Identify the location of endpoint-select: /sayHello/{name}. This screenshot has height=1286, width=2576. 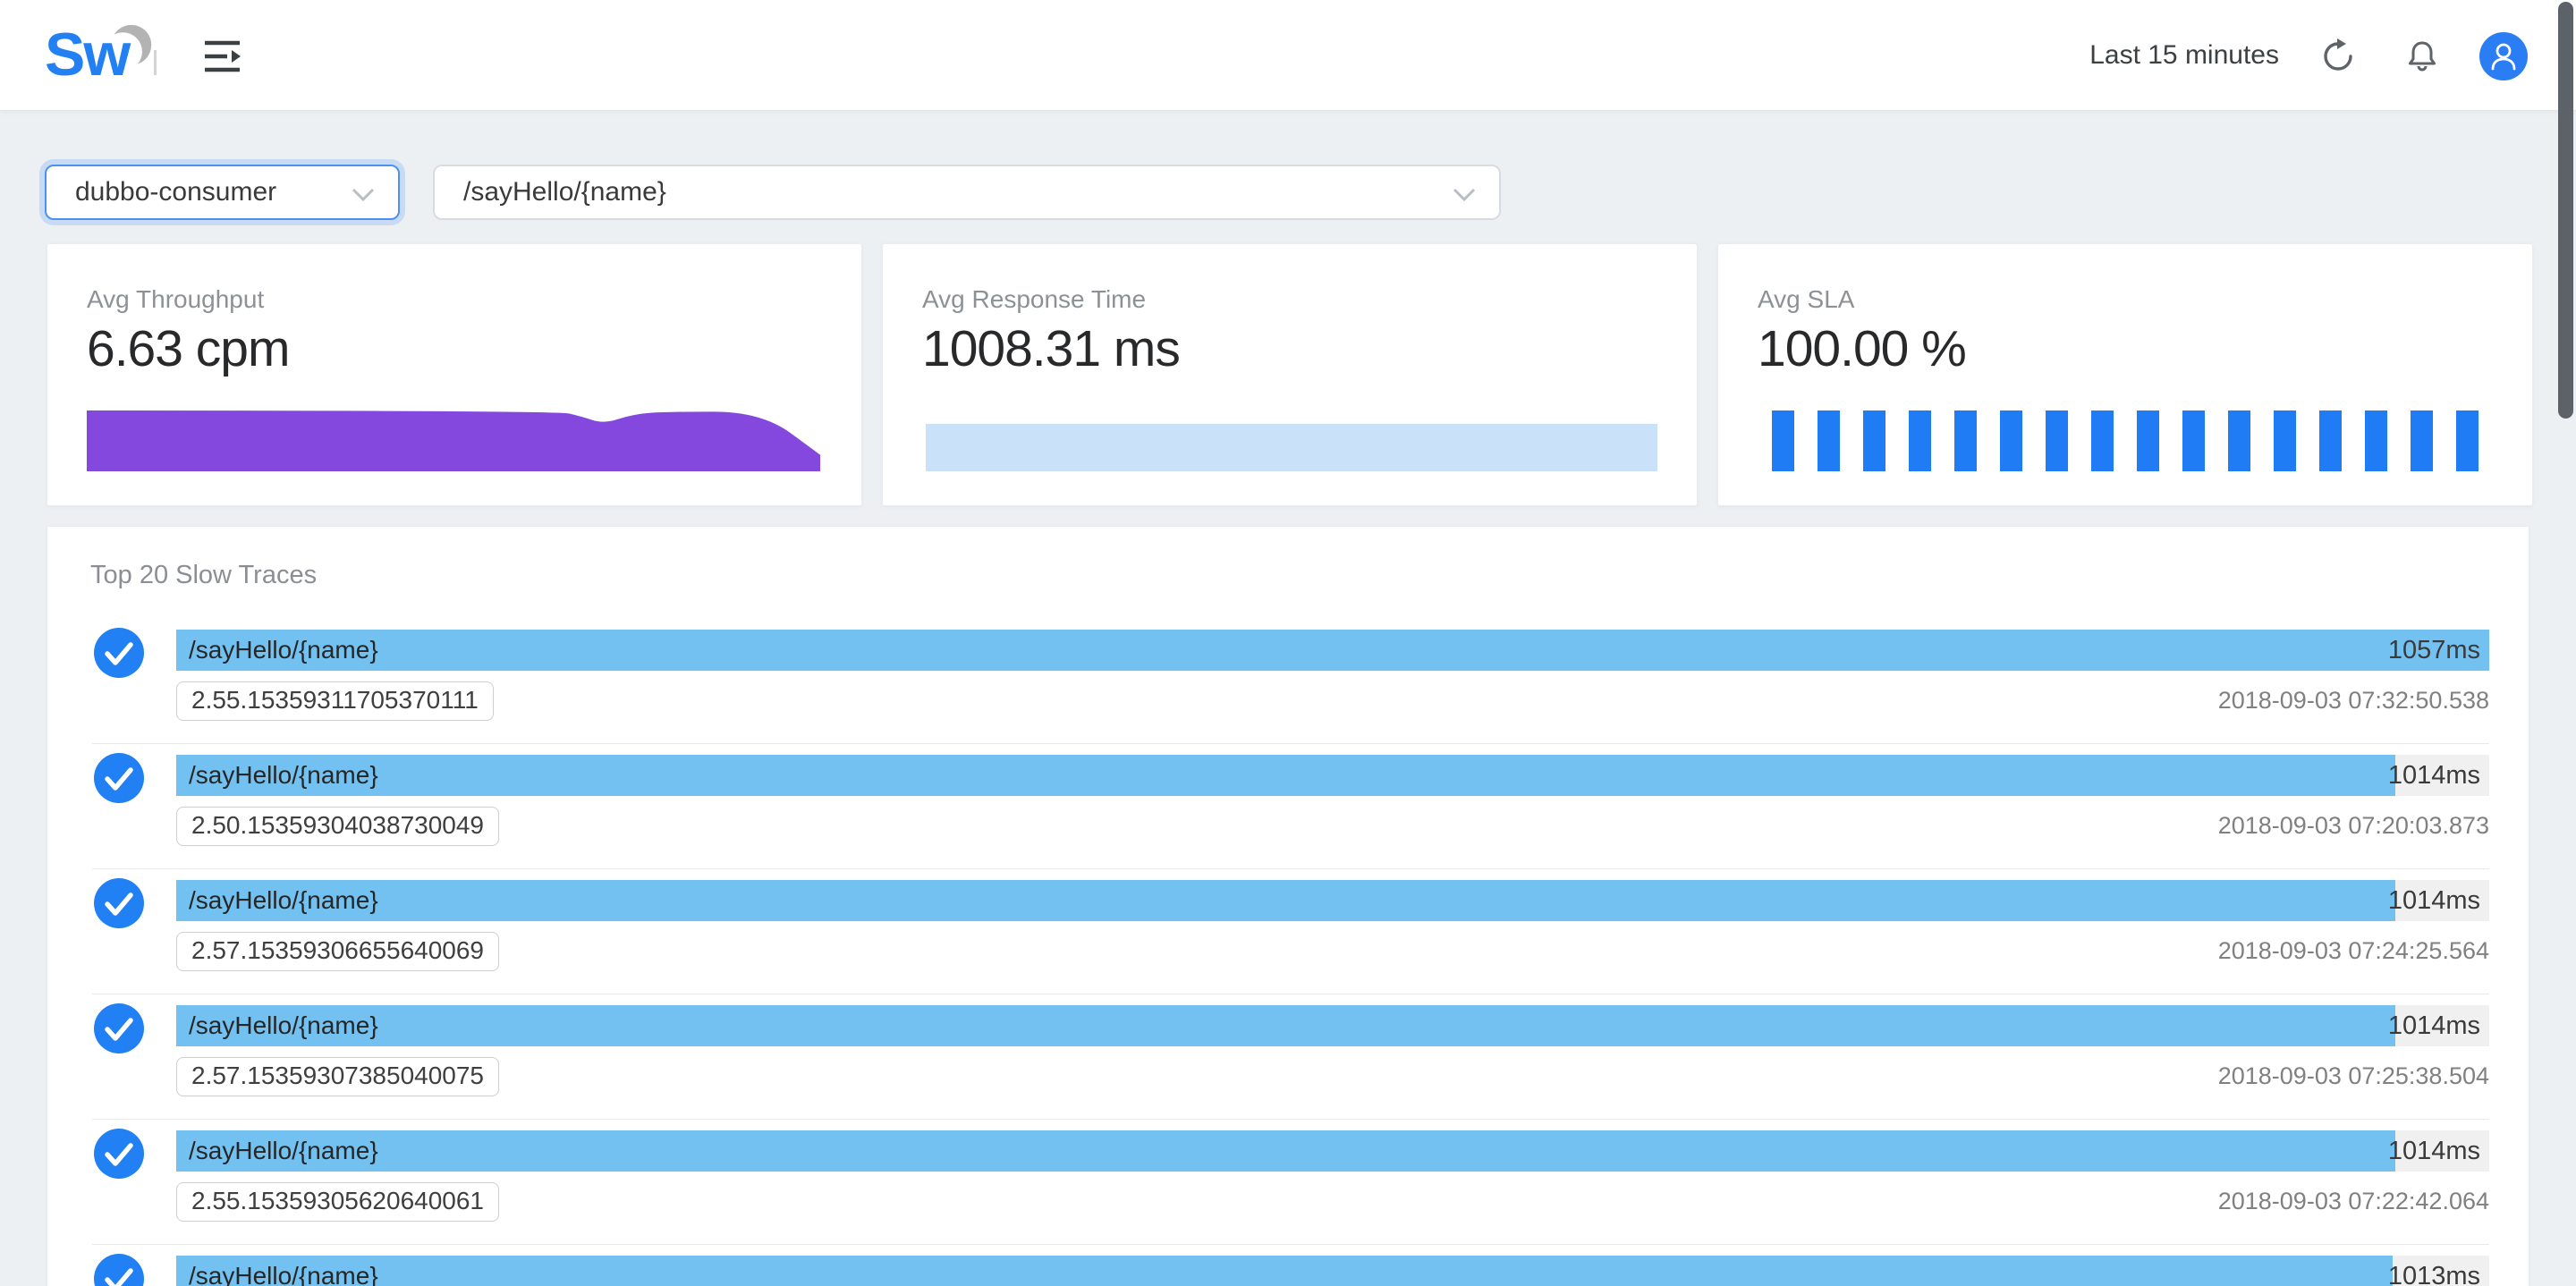
(967, 192).